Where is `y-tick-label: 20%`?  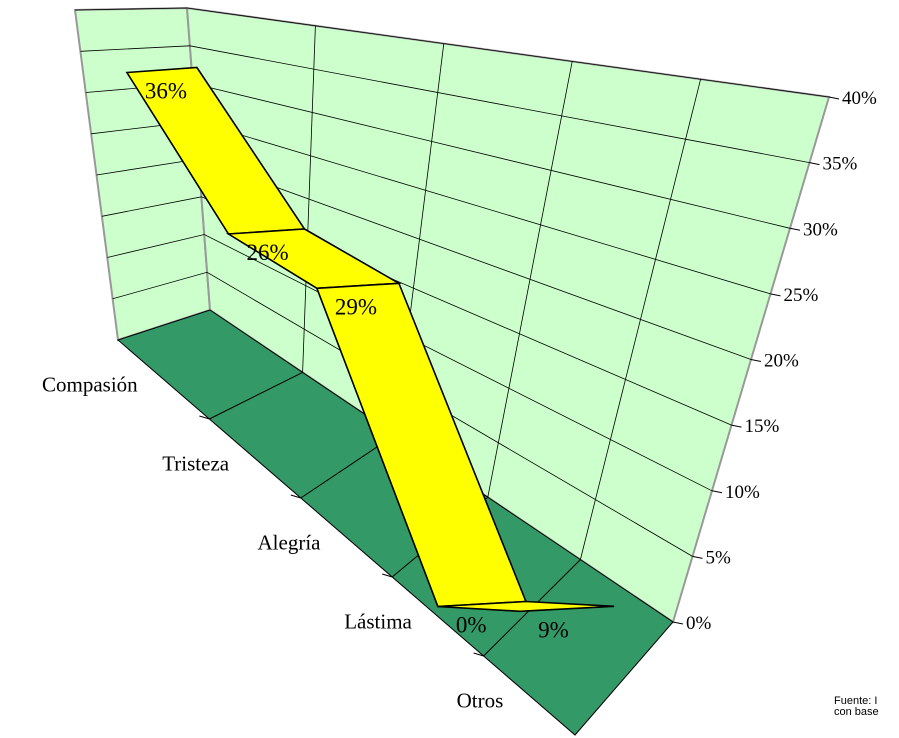 y-tick-label: 20% is located at coordinates (781, 361).